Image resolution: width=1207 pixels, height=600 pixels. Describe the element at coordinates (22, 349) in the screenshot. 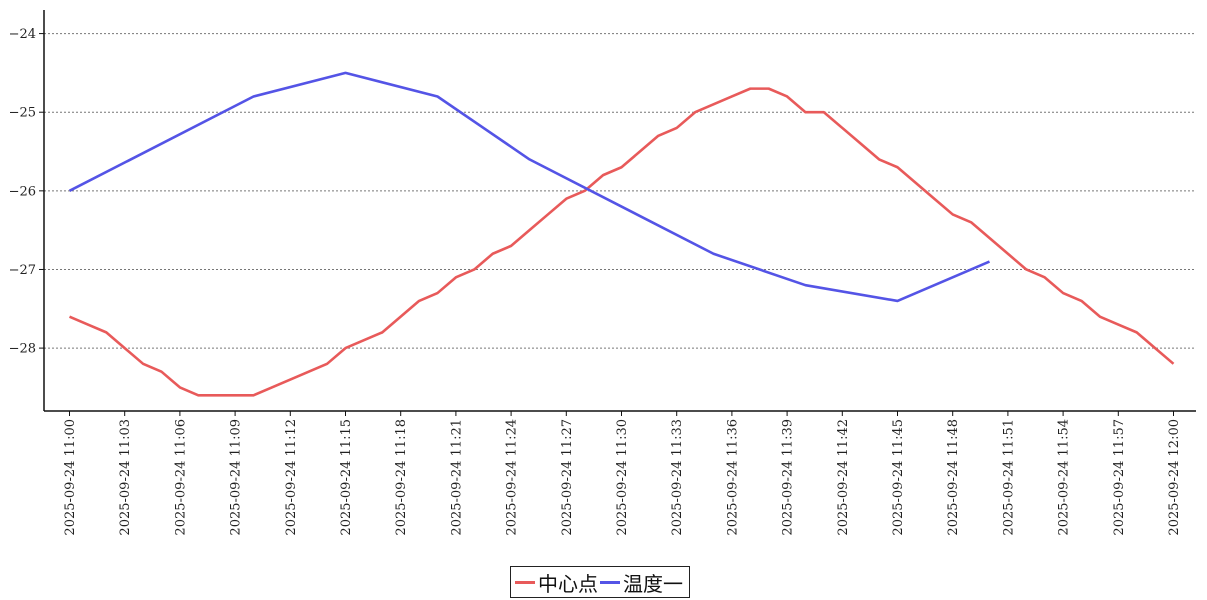

I see `y-tick-label-4: −28` at that location.